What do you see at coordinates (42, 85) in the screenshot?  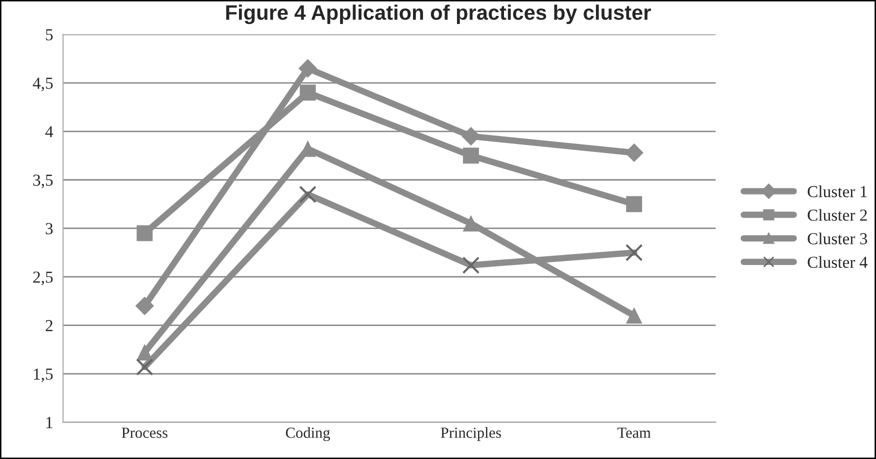 I see `y-tick-label: 4,5` at bounding box center [42, 85].